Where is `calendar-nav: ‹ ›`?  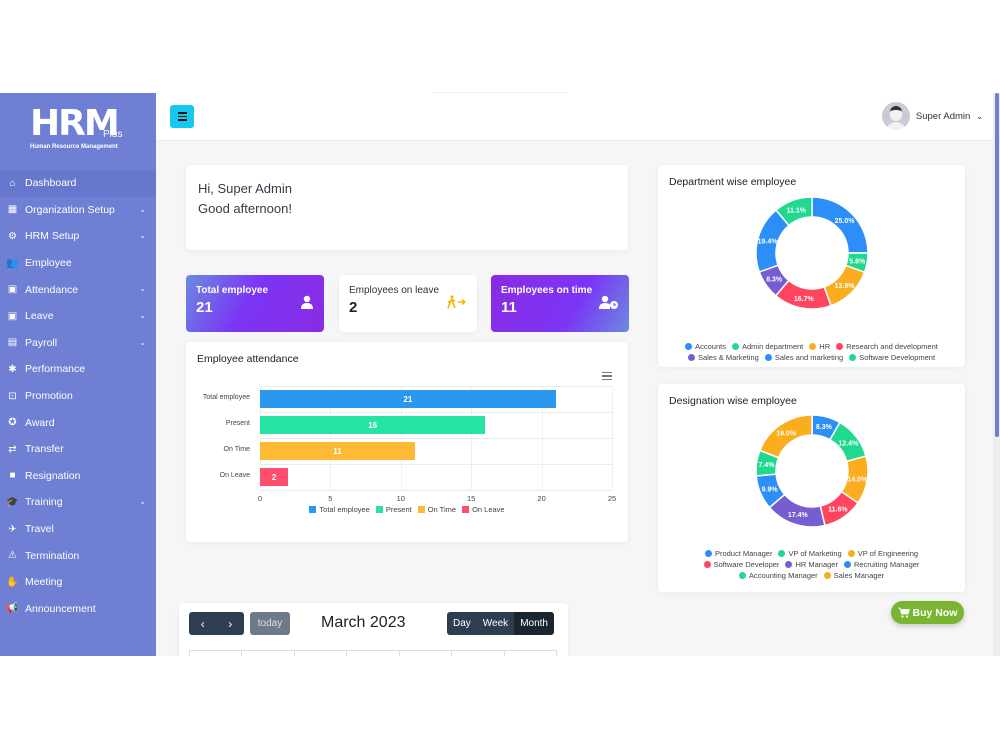
calendar-nav: ‹ › is located at coordinates (216, 623).